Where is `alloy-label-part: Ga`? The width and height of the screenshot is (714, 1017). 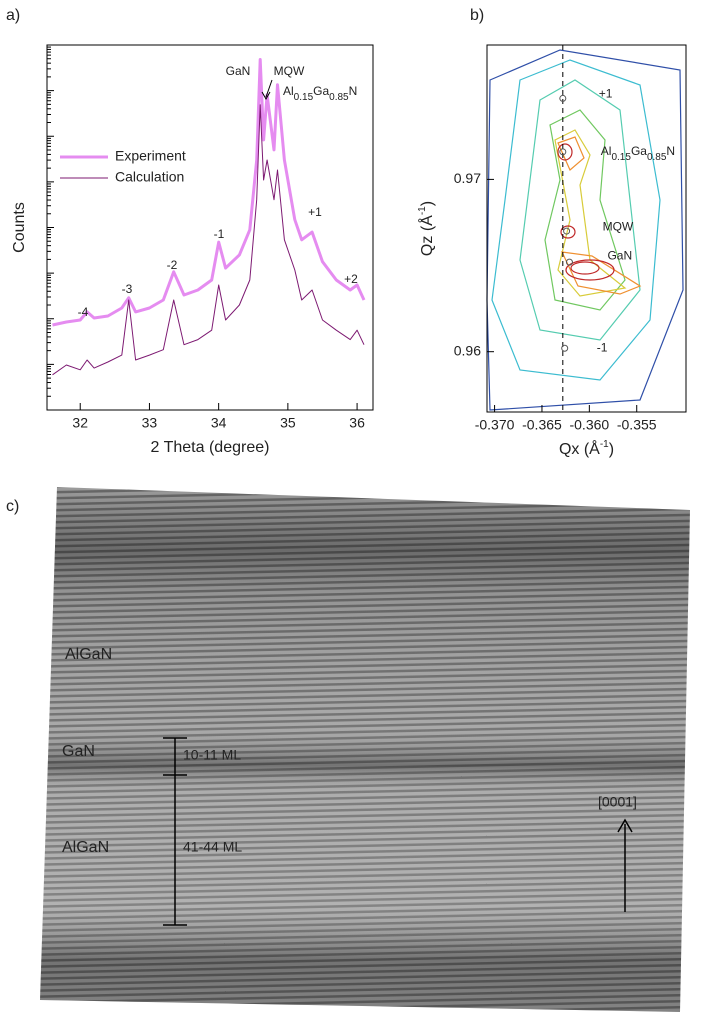
alloy-label-part: Ga is located at coordinates (321, 91).